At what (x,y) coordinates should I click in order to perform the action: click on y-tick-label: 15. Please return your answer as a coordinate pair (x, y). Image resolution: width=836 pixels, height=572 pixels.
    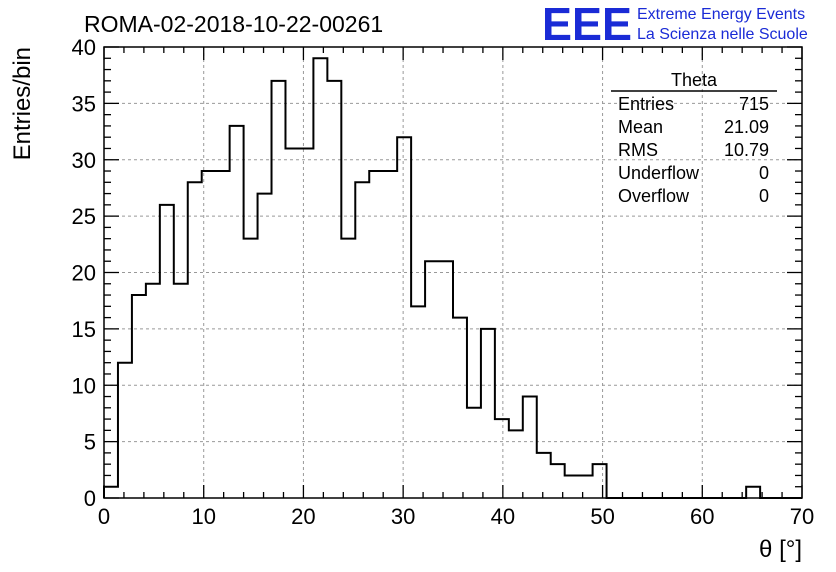
    Looking at the image, I should click on (84, 329).